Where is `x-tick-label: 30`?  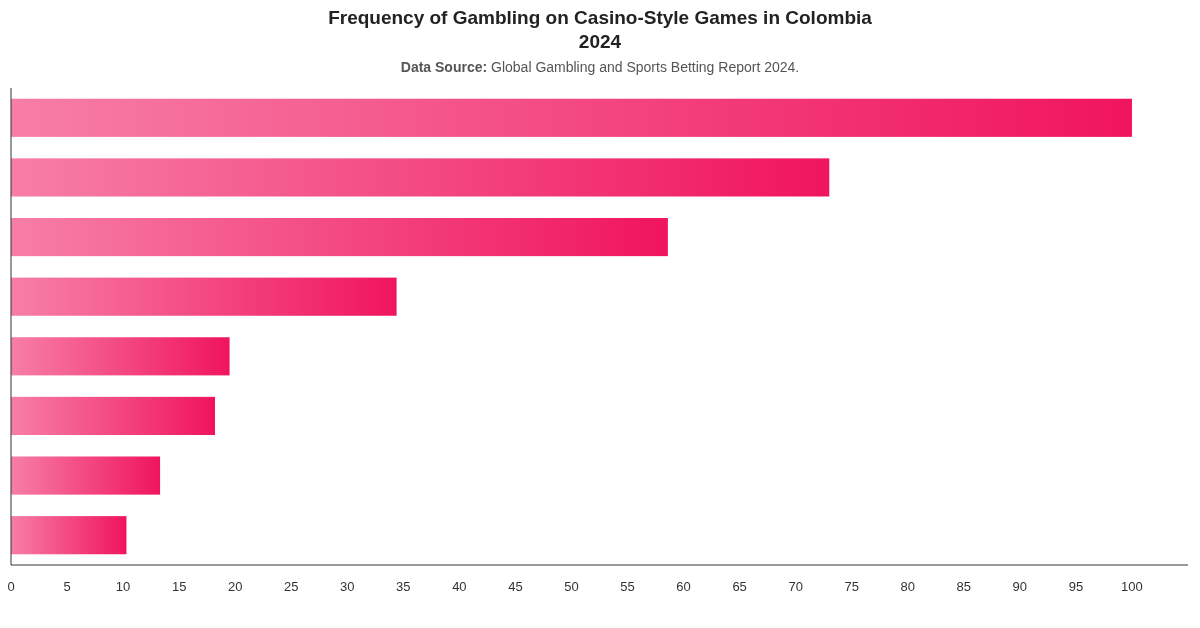
x-tick-label: 30 is located at coordinates (347, 586).